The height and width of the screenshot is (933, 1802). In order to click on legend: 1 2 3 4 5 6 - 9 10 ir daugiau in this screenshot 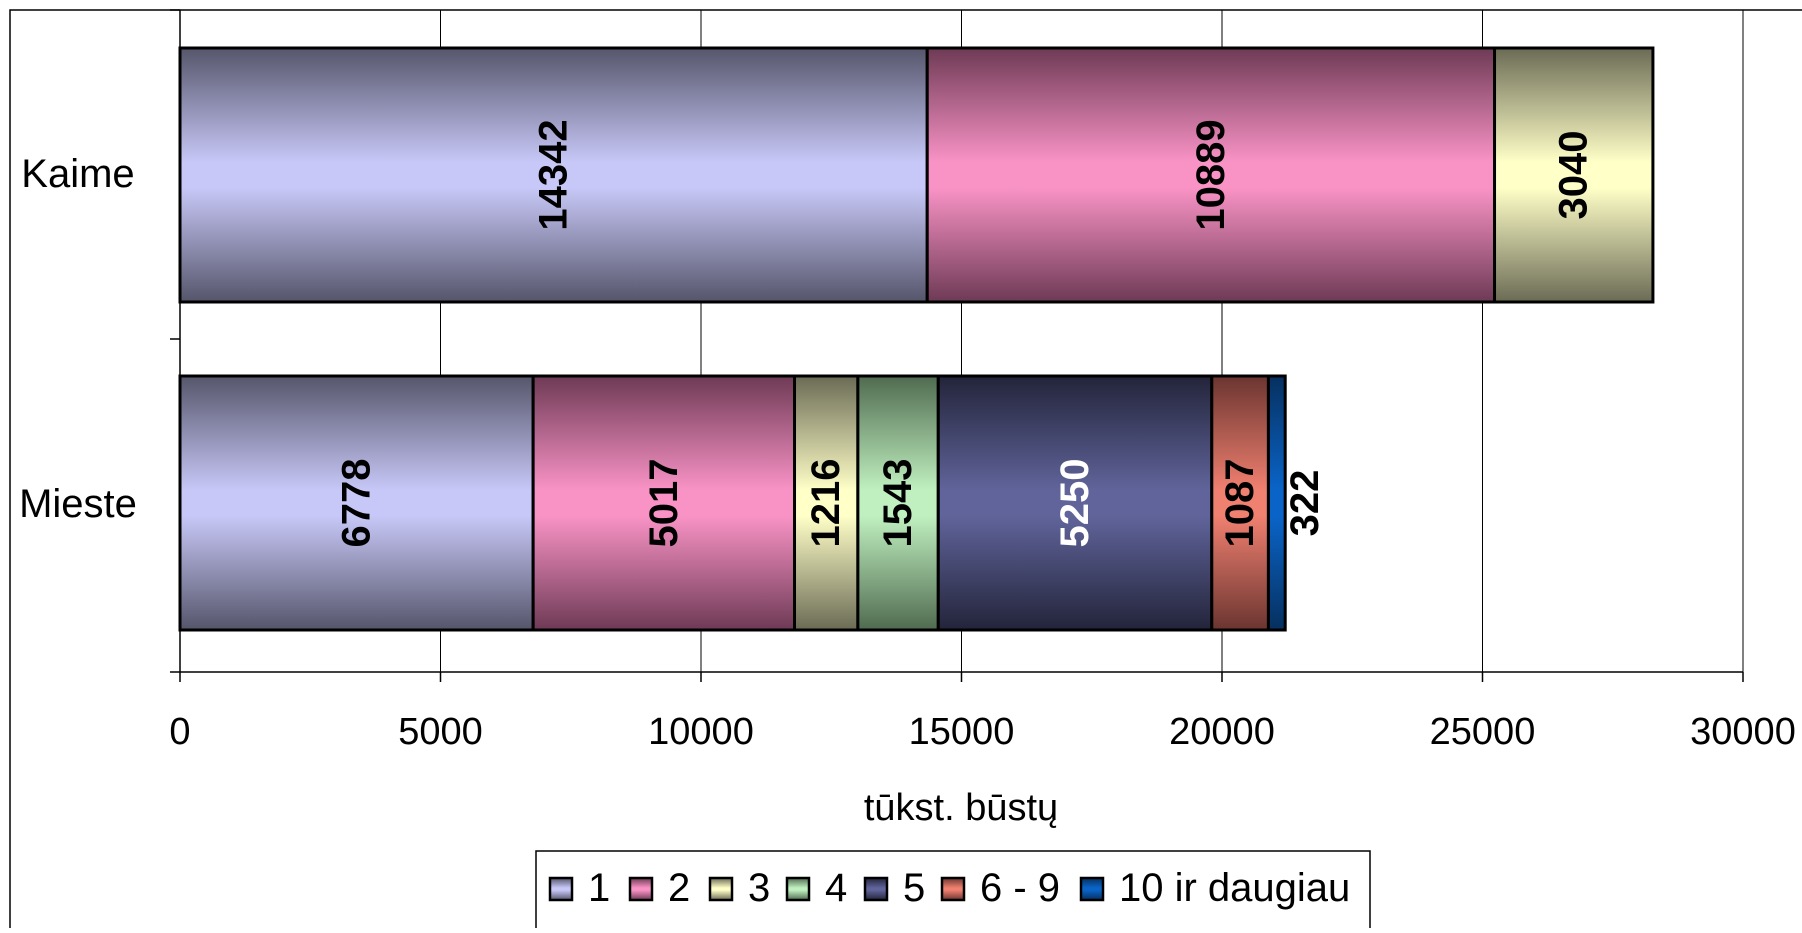, I will do `click(953, 891)`.